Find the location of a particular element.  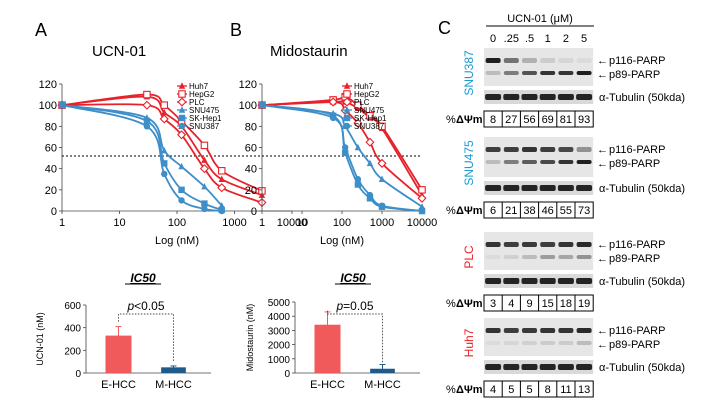

delta-psi-value: 21 is located at coordinates (511, 211).